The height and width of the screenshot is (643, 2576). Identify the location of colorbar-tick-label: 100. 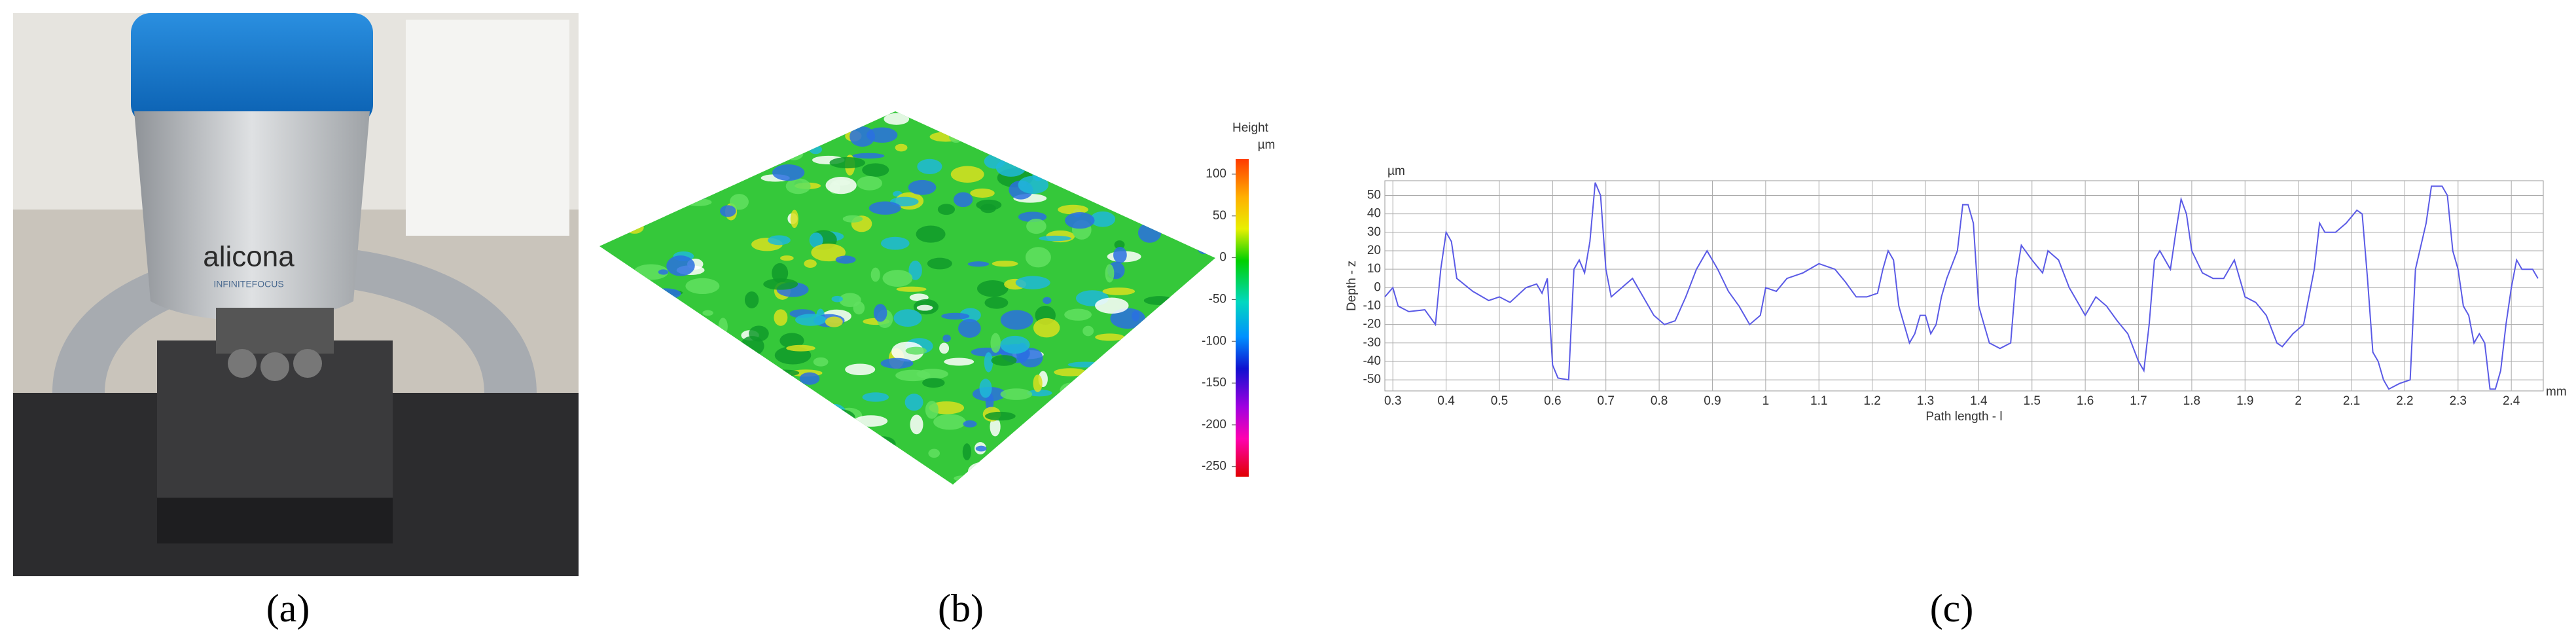
(1216, 174).